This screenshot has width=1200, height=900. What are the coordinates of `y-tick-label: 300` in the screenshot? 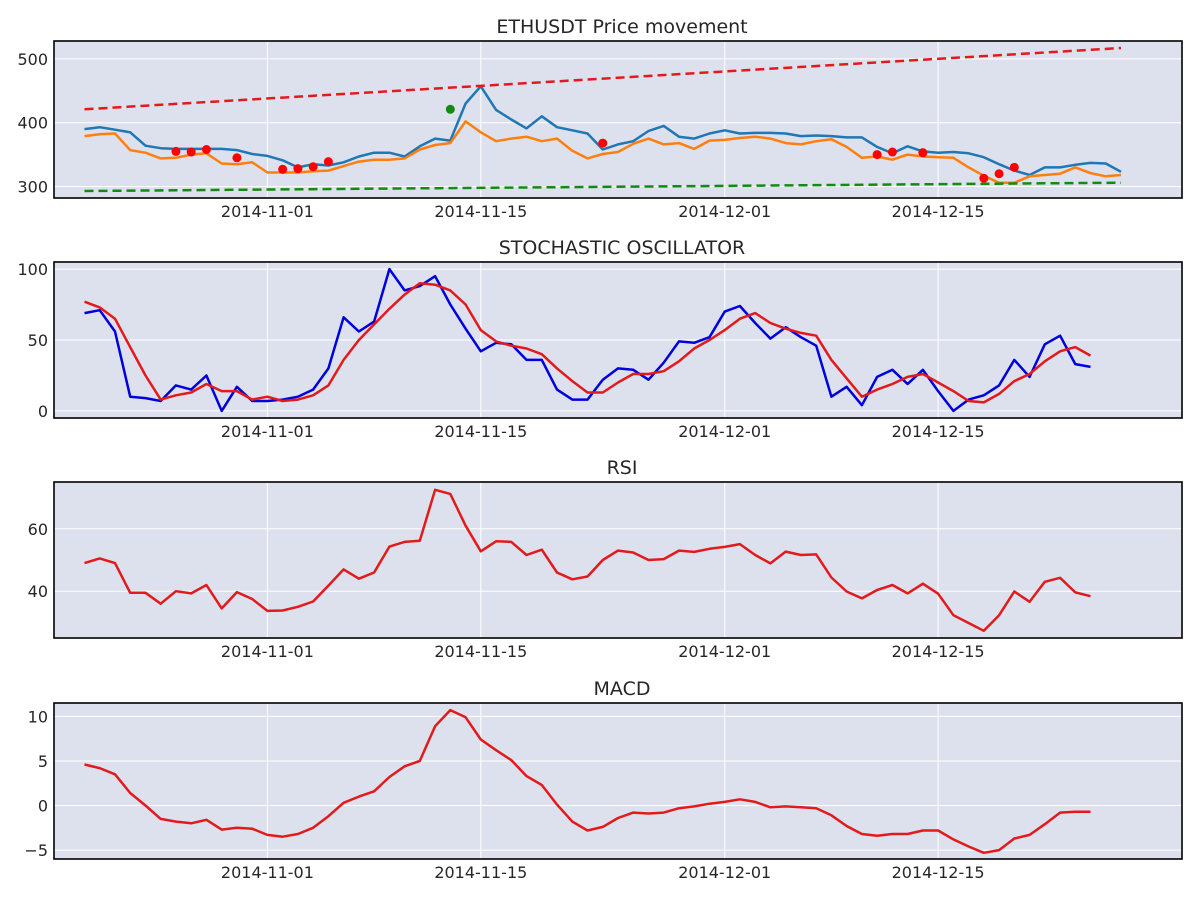 It's located at (32, 187).